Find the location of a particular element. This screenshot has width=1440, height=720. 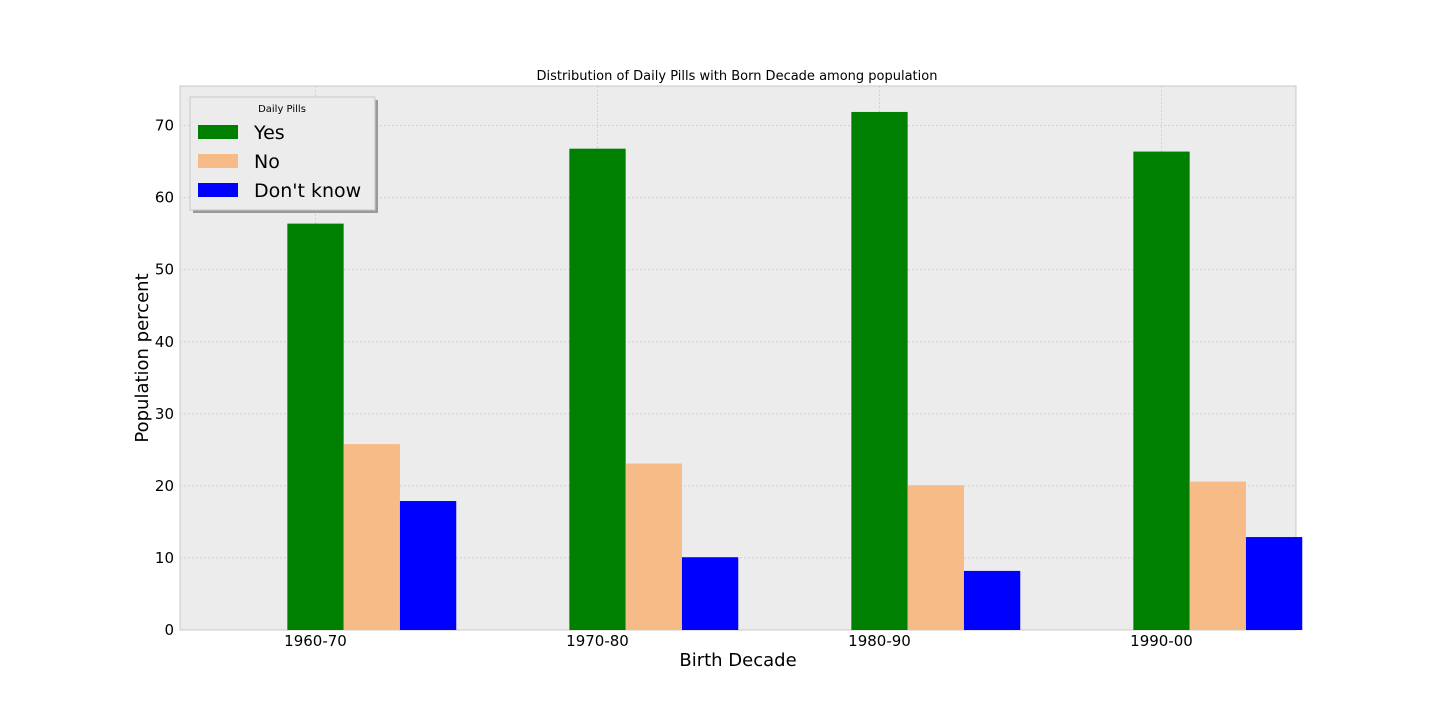

legend-label: No is located at coordinates (267, 162).